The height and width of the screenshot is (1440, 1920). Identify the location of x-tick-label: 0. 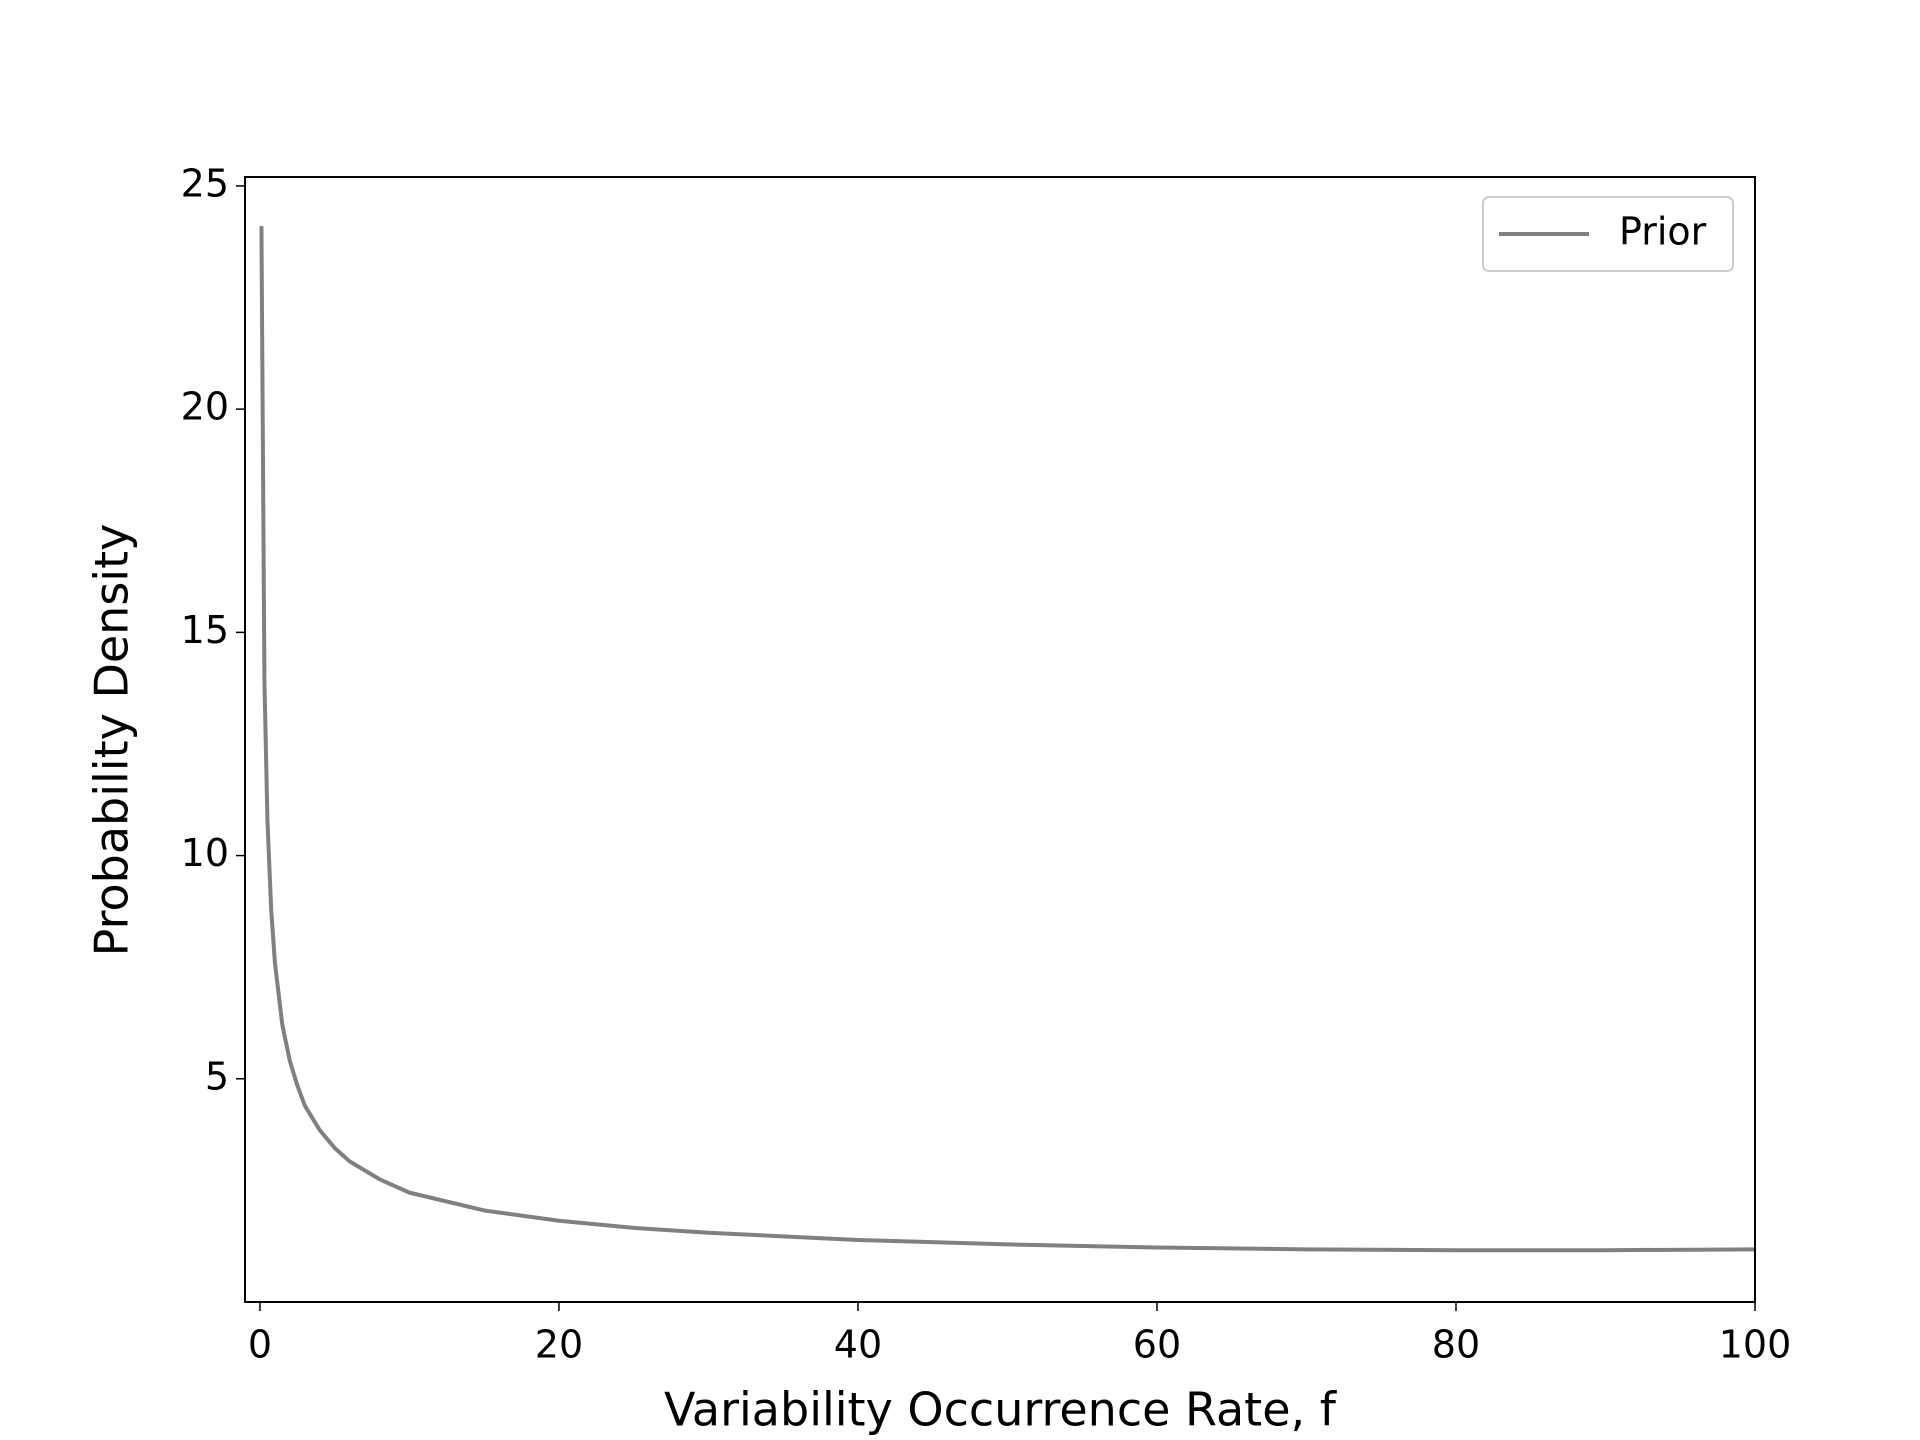
(260, 1345).